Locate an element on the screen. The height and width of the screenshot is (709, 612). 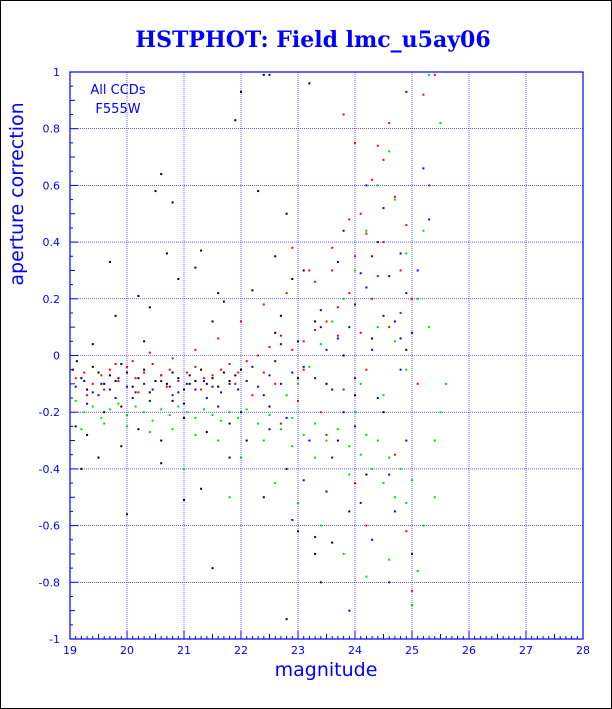
y-tick-label: 0.2 is located at coordinates (52, 299).